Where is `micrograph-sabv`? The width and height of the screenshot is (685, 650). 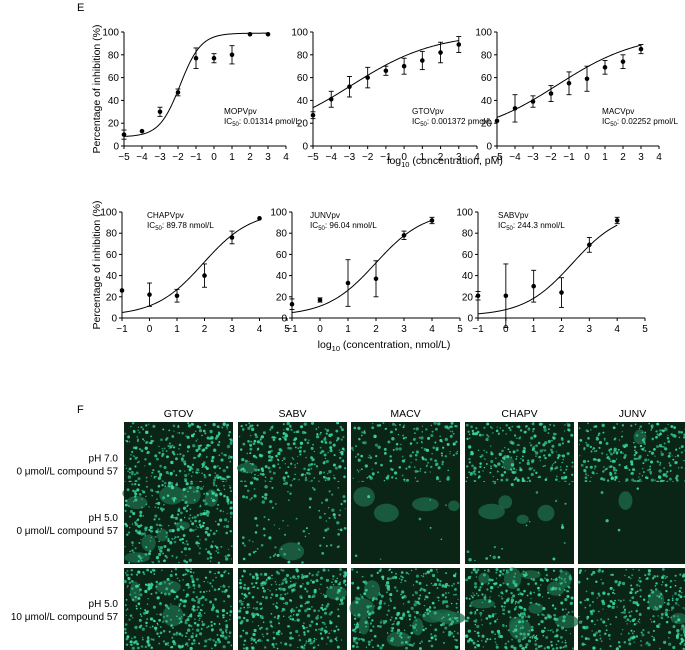 micrograph-sabv is located at coordinates (292, 522).